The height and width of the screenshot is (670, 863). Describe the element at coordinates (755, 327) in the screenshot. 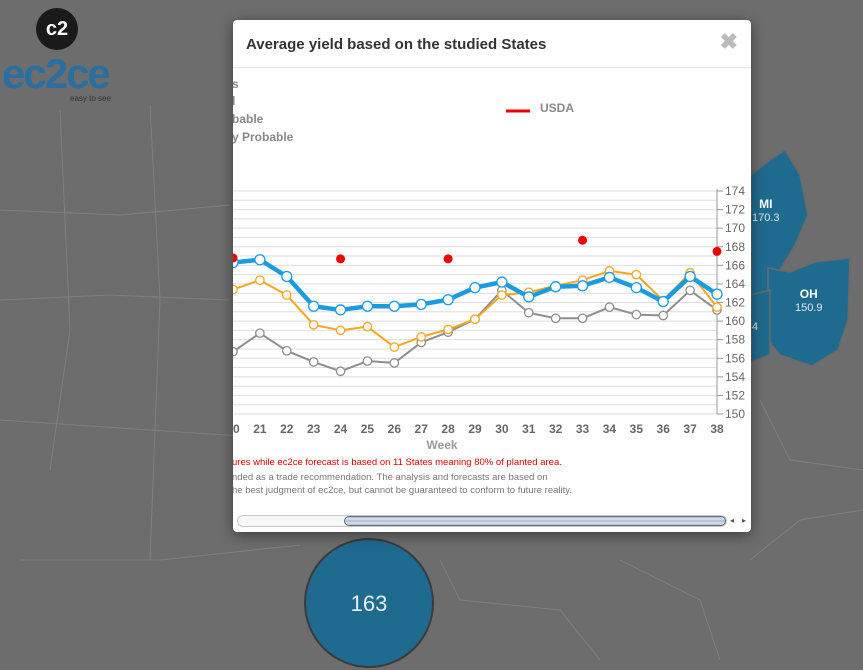

I see `state-label-partial: 4` at that location.